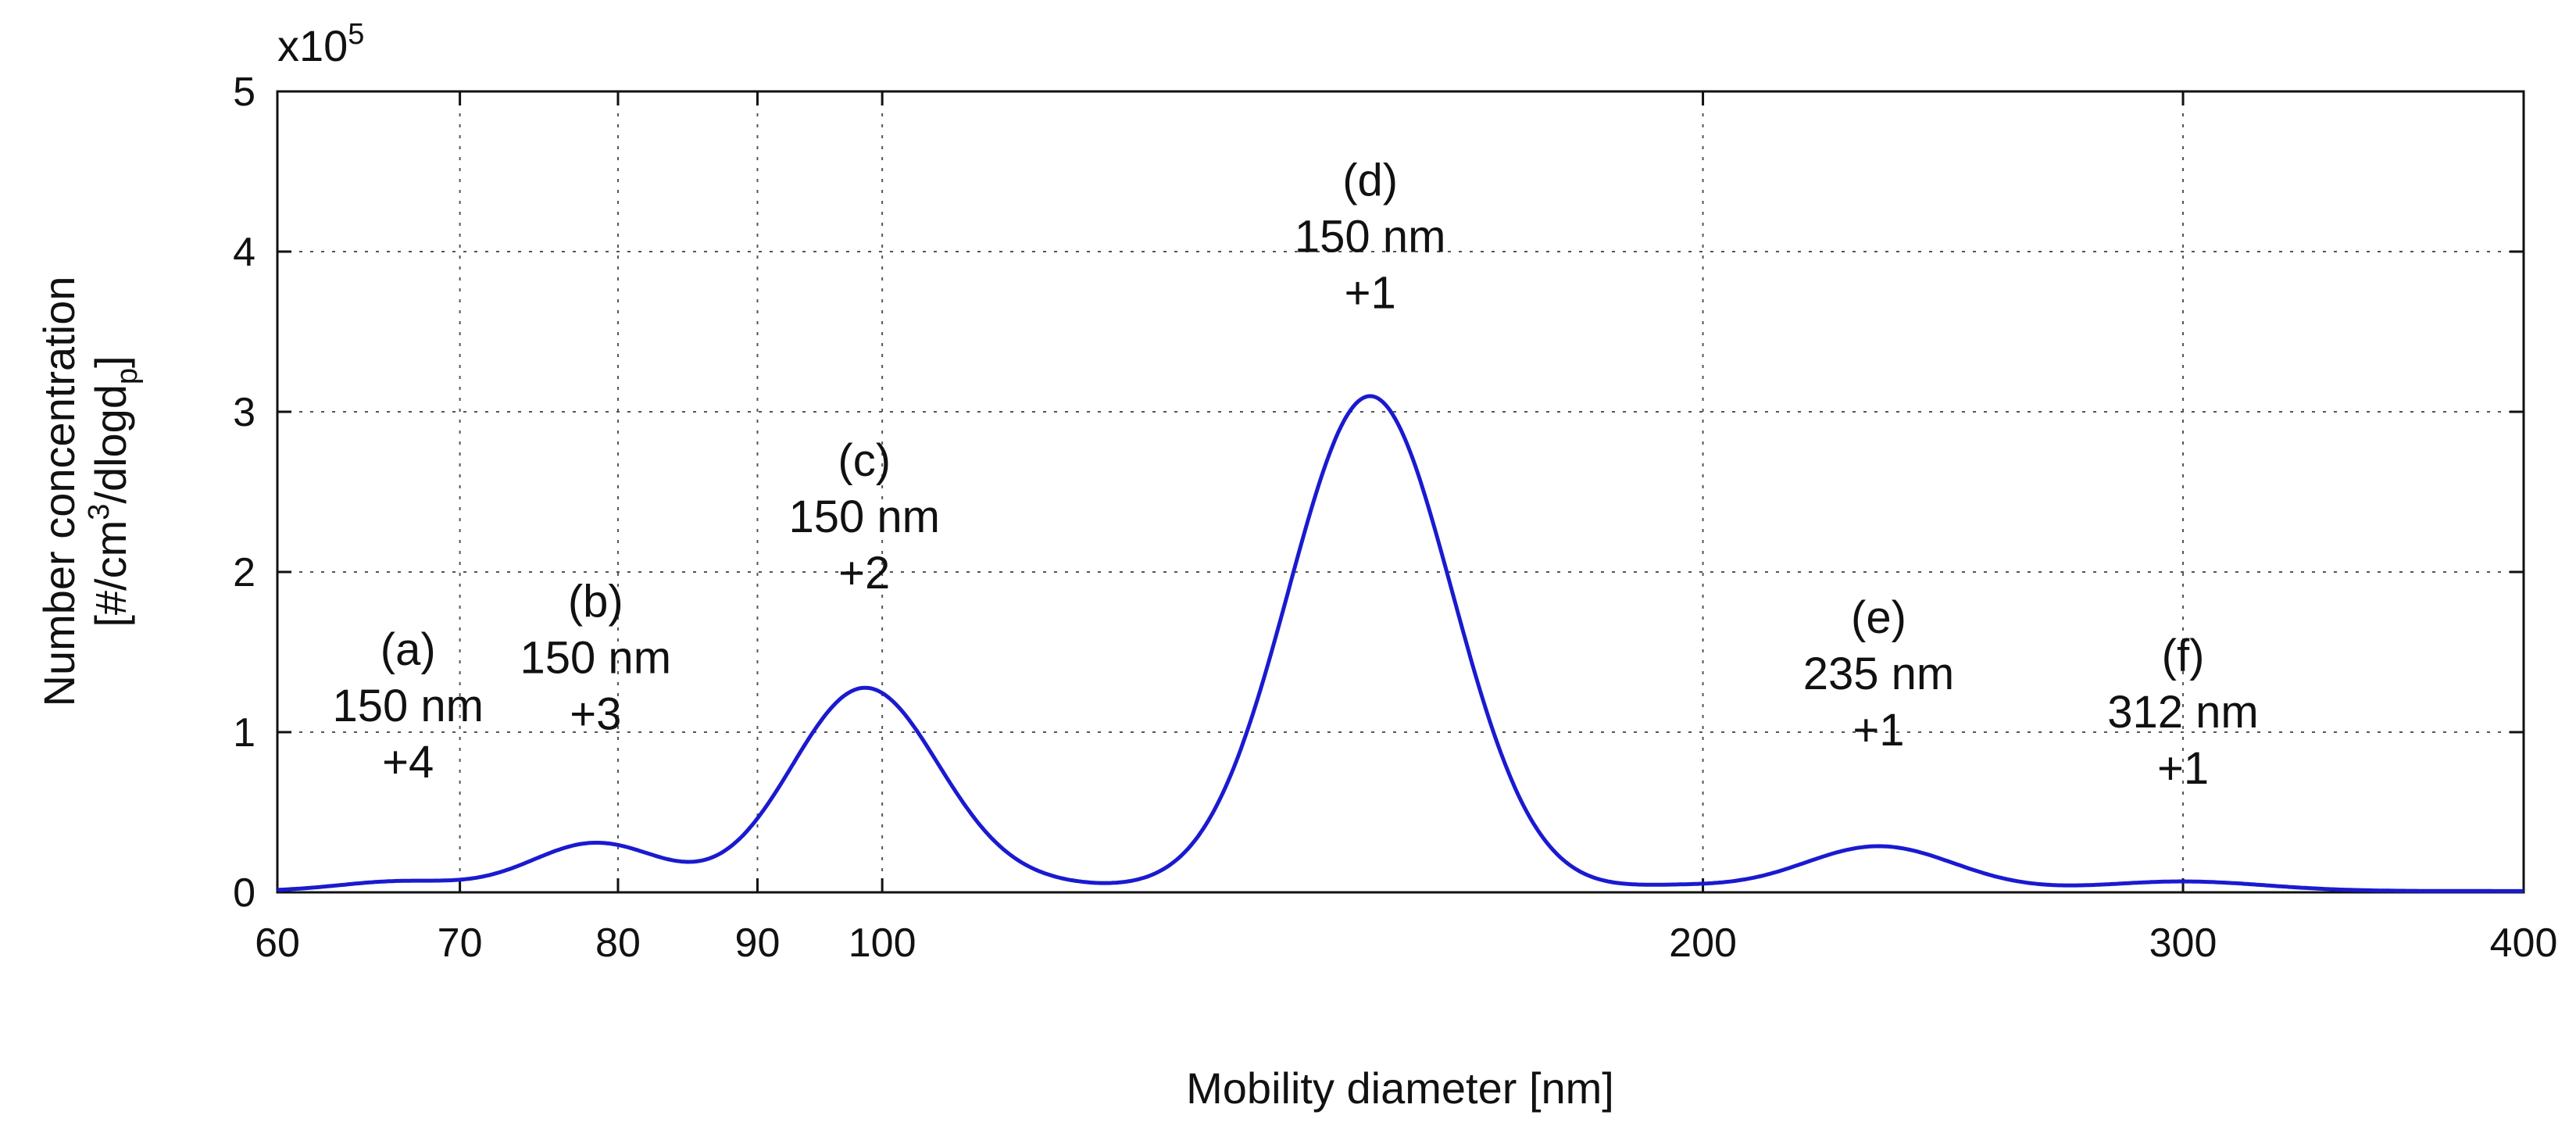 The image size is (2576, 1133). Describe the element at coordinates (1370, 236) in the screenshot. I see `peak-annotation: (d) 150 nm +1` at that location.